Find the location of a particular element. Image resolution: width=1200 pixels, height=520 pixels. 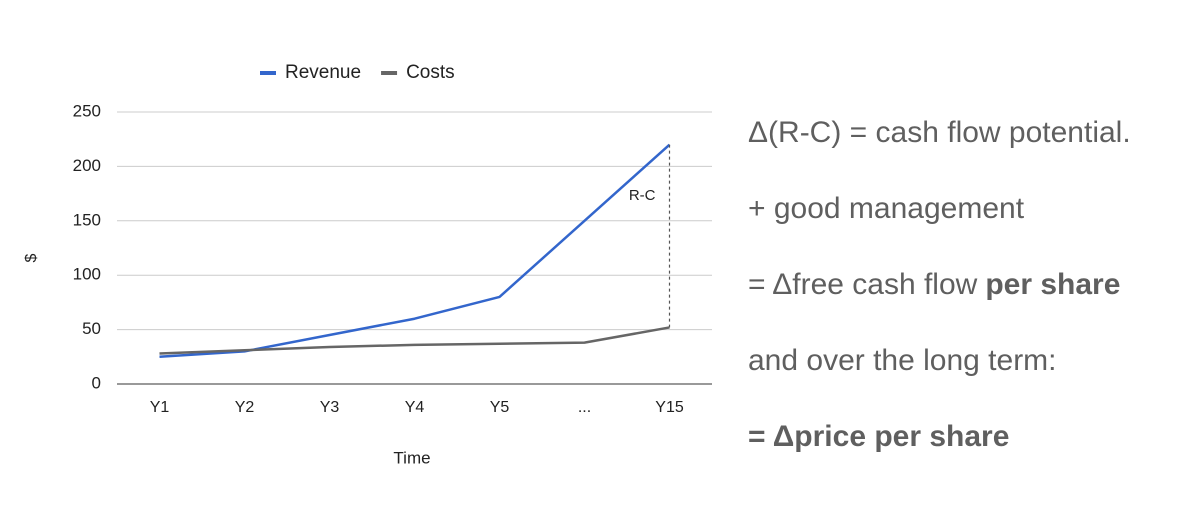

y-tick-label: 100 is located at coordinates (87, 274).